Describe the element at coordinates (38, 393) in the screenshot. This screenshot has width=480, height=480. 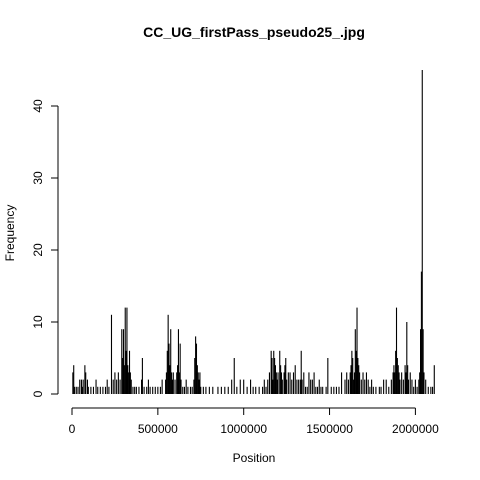
I see `y-tick-label-0: 0` at that location.